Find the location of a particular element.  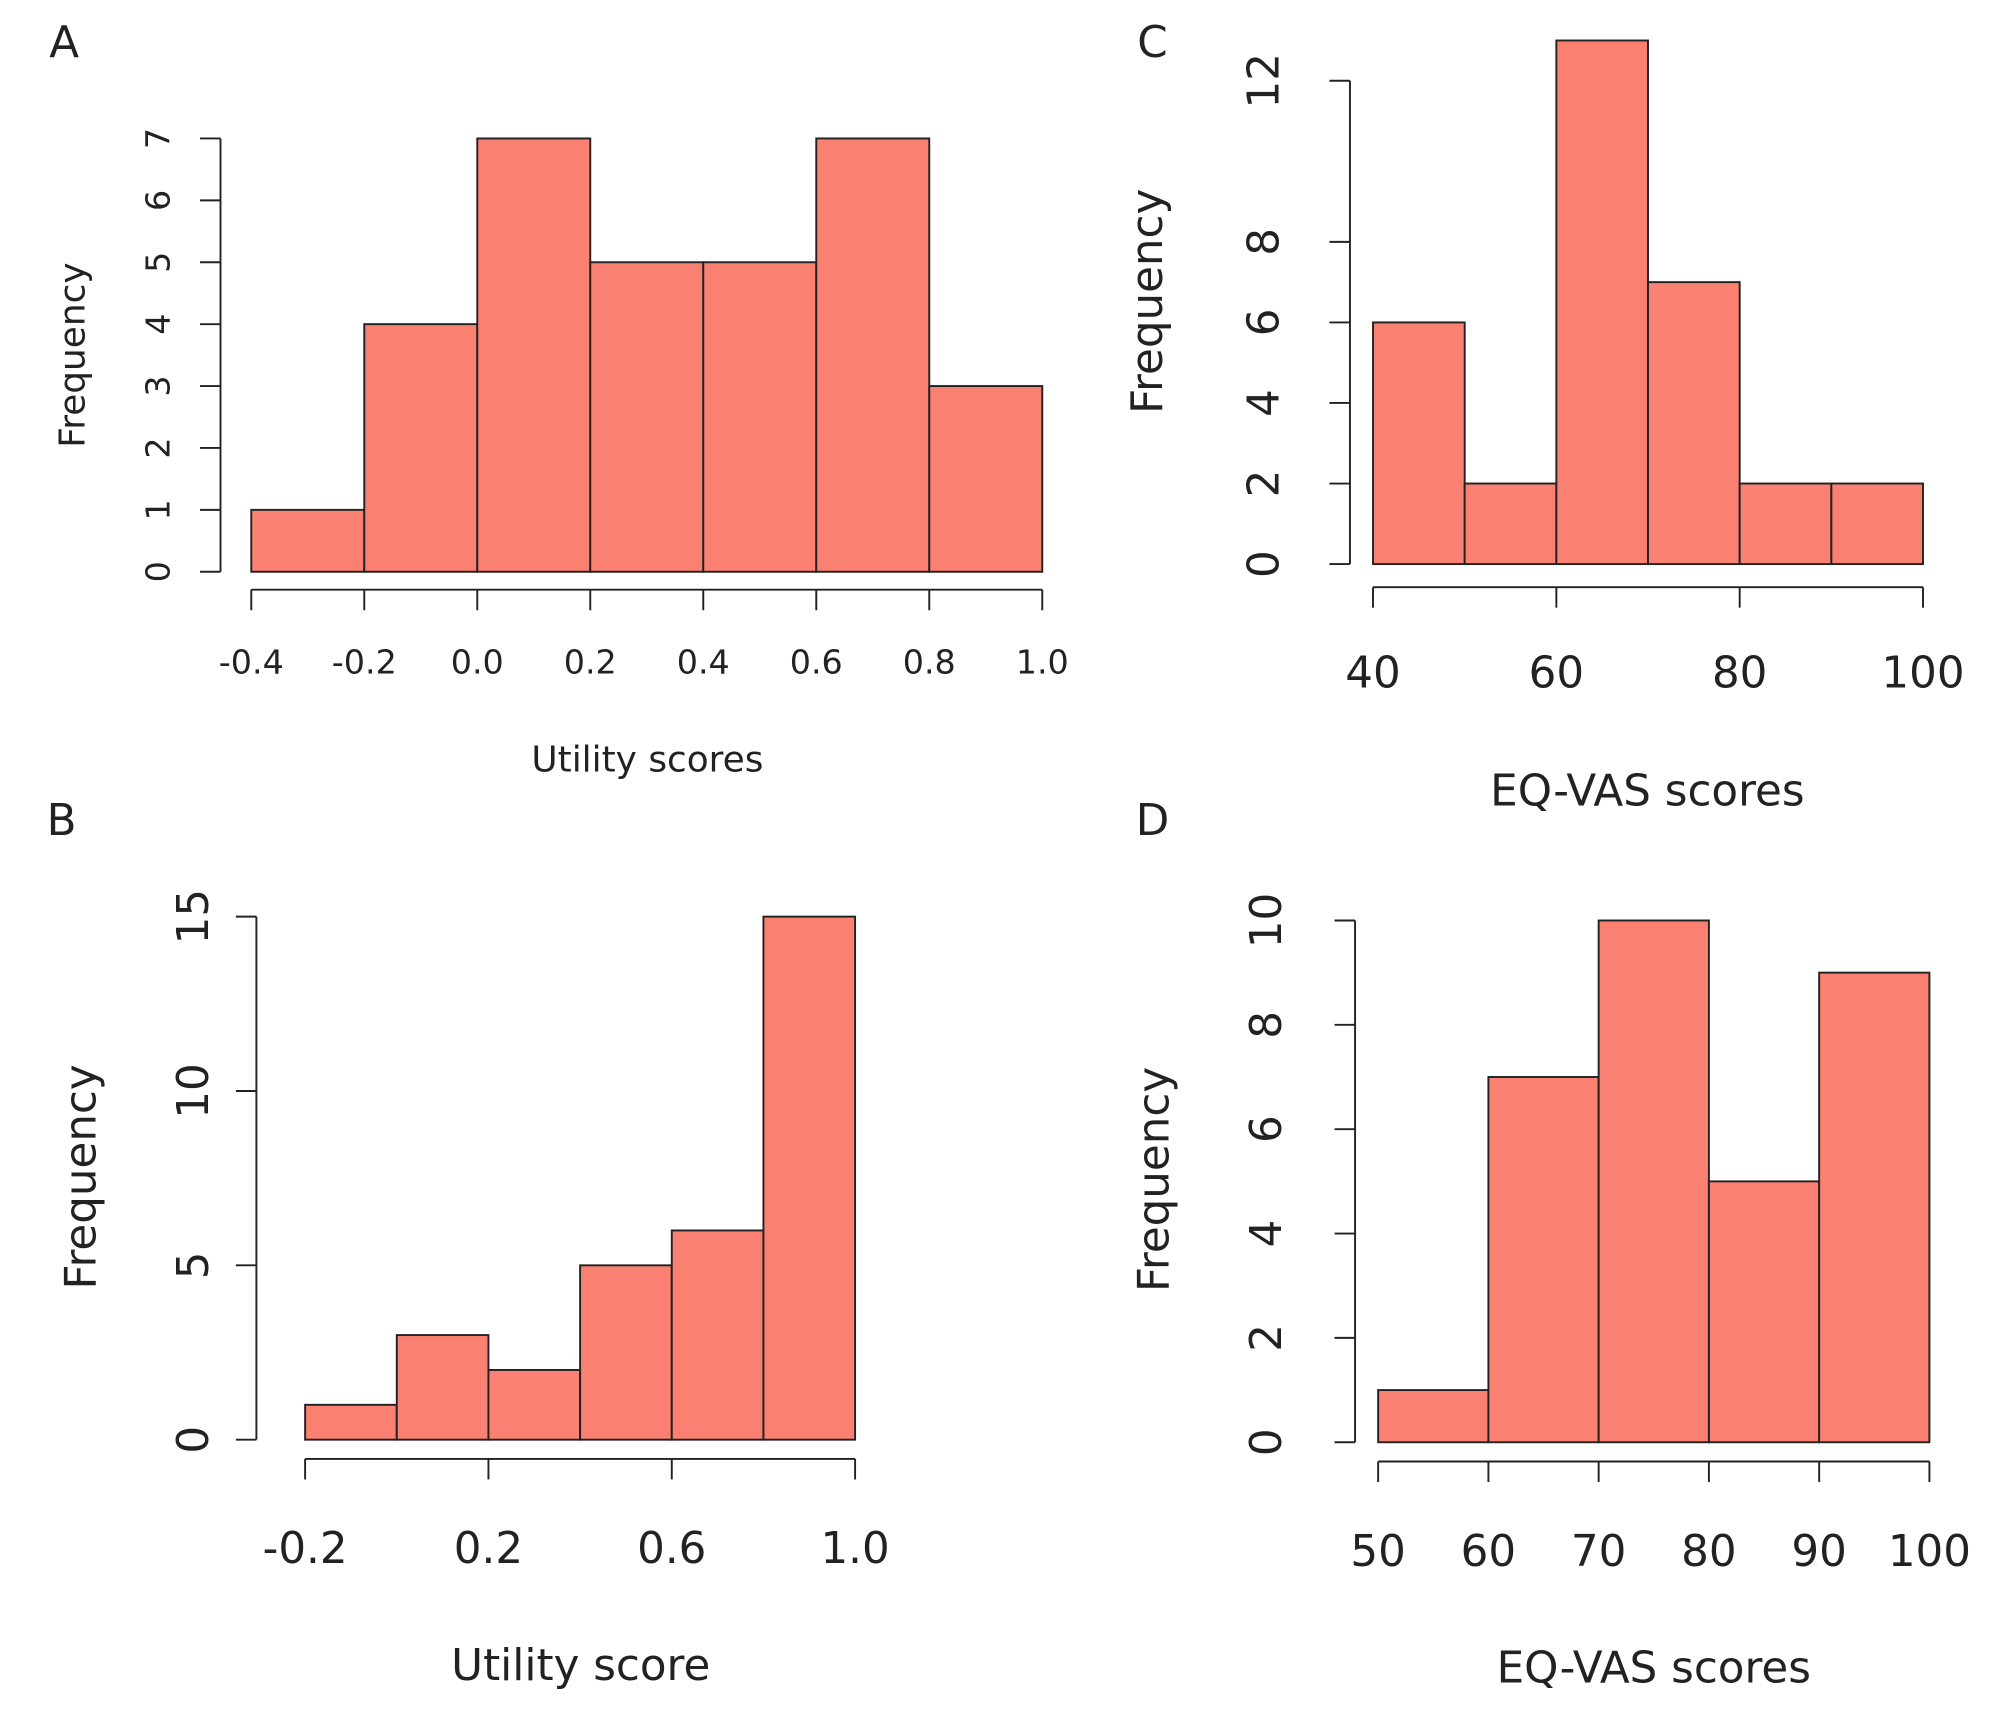

x-axis-label: Utility scores is located at coordinates (647, 760).